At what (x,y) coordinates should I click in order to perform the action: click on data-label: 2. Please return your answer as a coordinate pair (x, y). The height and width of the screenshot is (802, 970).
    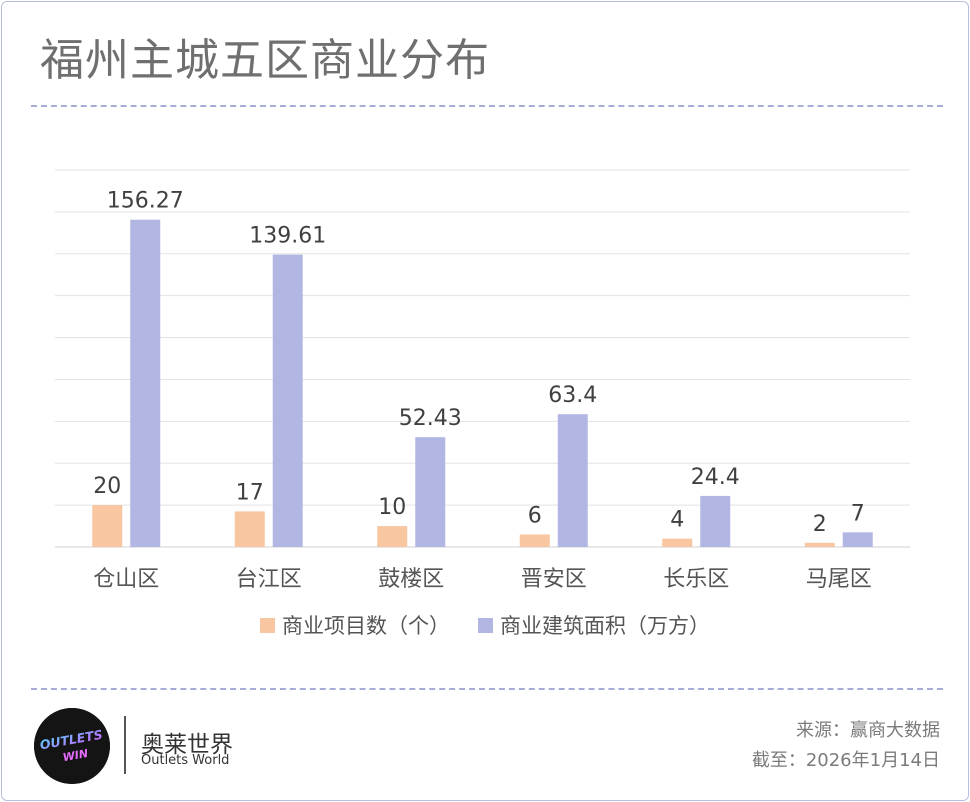
    Looking at the image, I should click on (820, 524).